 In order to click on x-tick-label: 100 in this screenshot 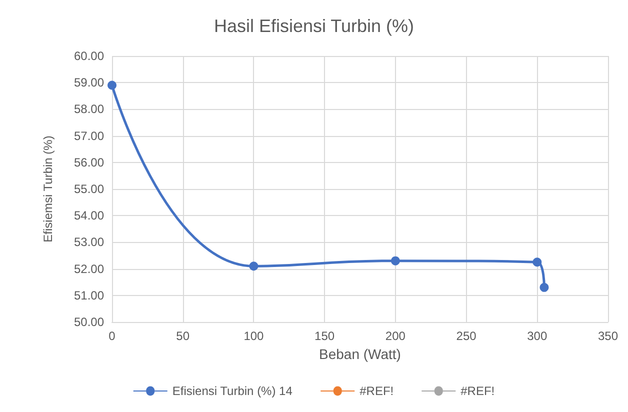, I will do `click(254, 336)`.